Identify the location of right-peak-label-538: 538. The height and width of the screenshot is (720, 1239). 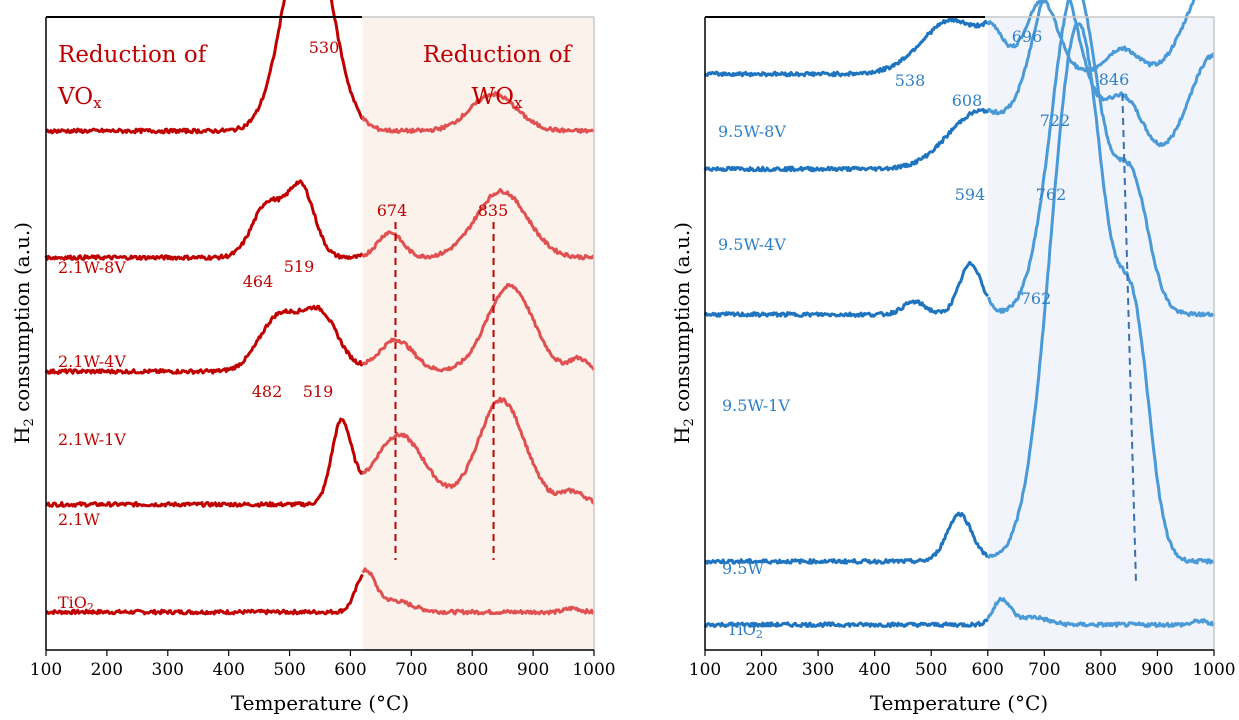
(910, 80).